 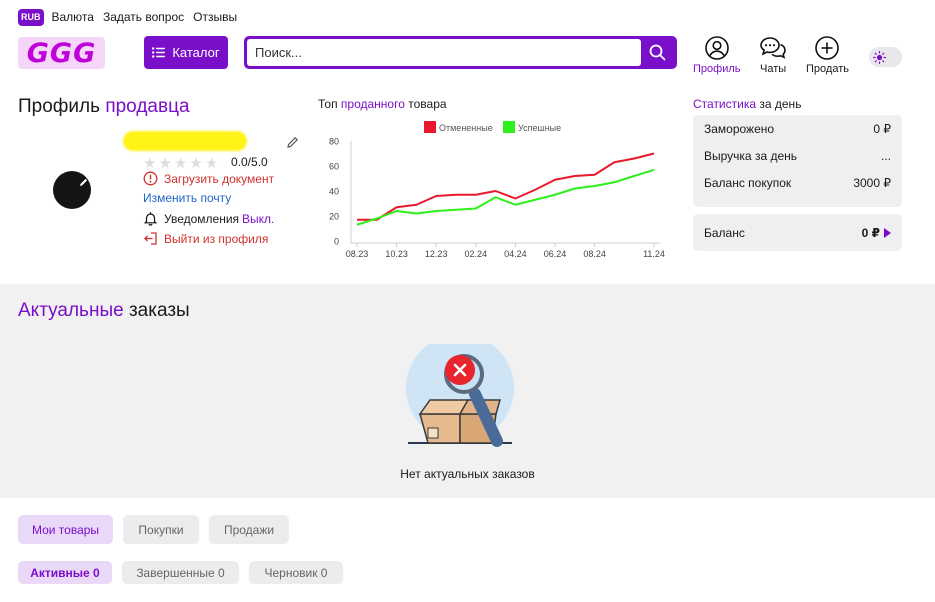 I want to click on x-tick-label: 08.23, so click(x=357, y=254).